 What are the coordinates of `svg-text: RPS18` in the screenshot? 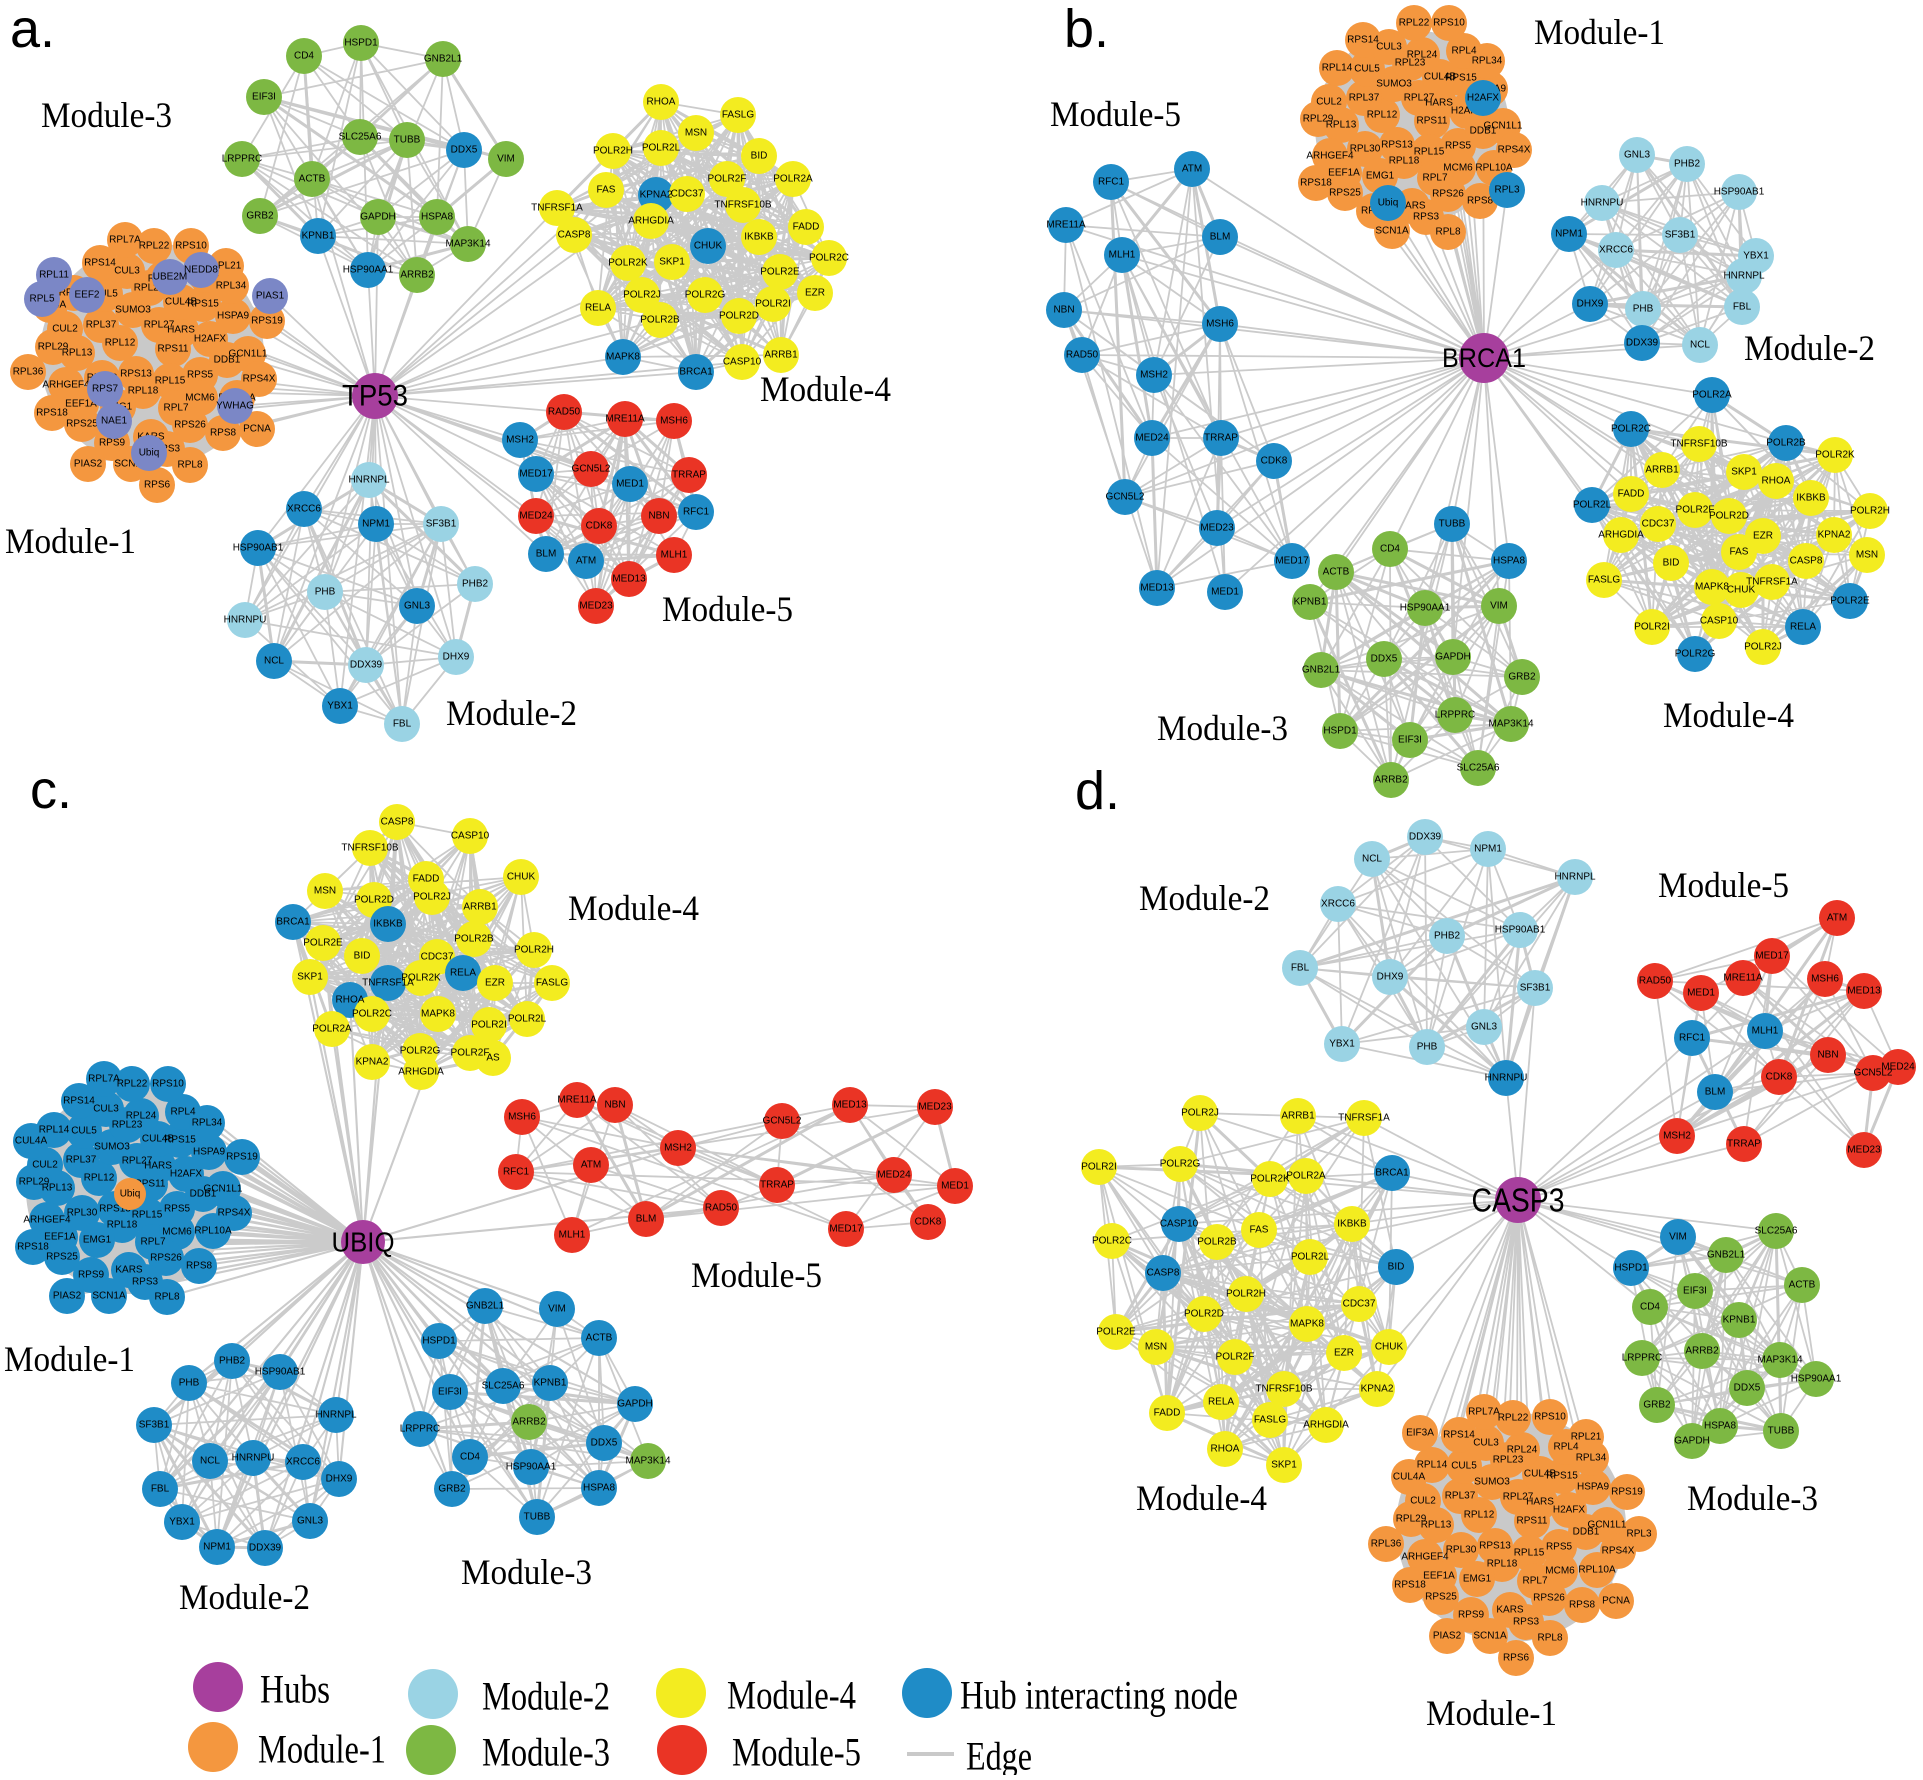 It's located at (1410, 1585).